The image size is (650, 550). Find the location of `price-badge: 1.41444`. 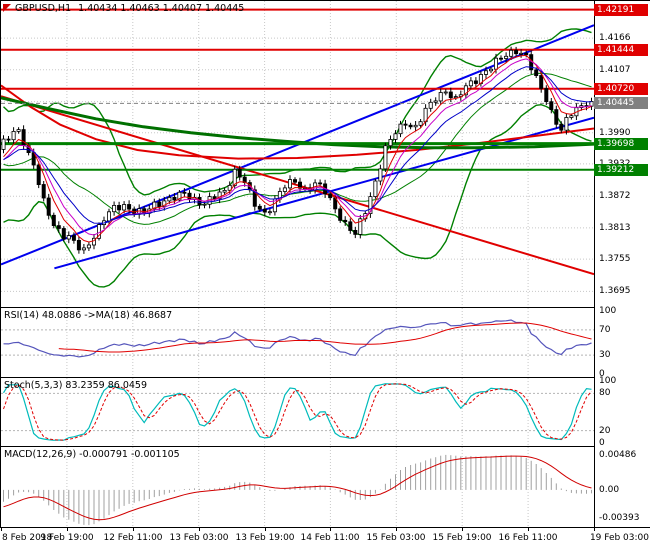

price-badge: 1.41444 is located at coordinates (621, 50).